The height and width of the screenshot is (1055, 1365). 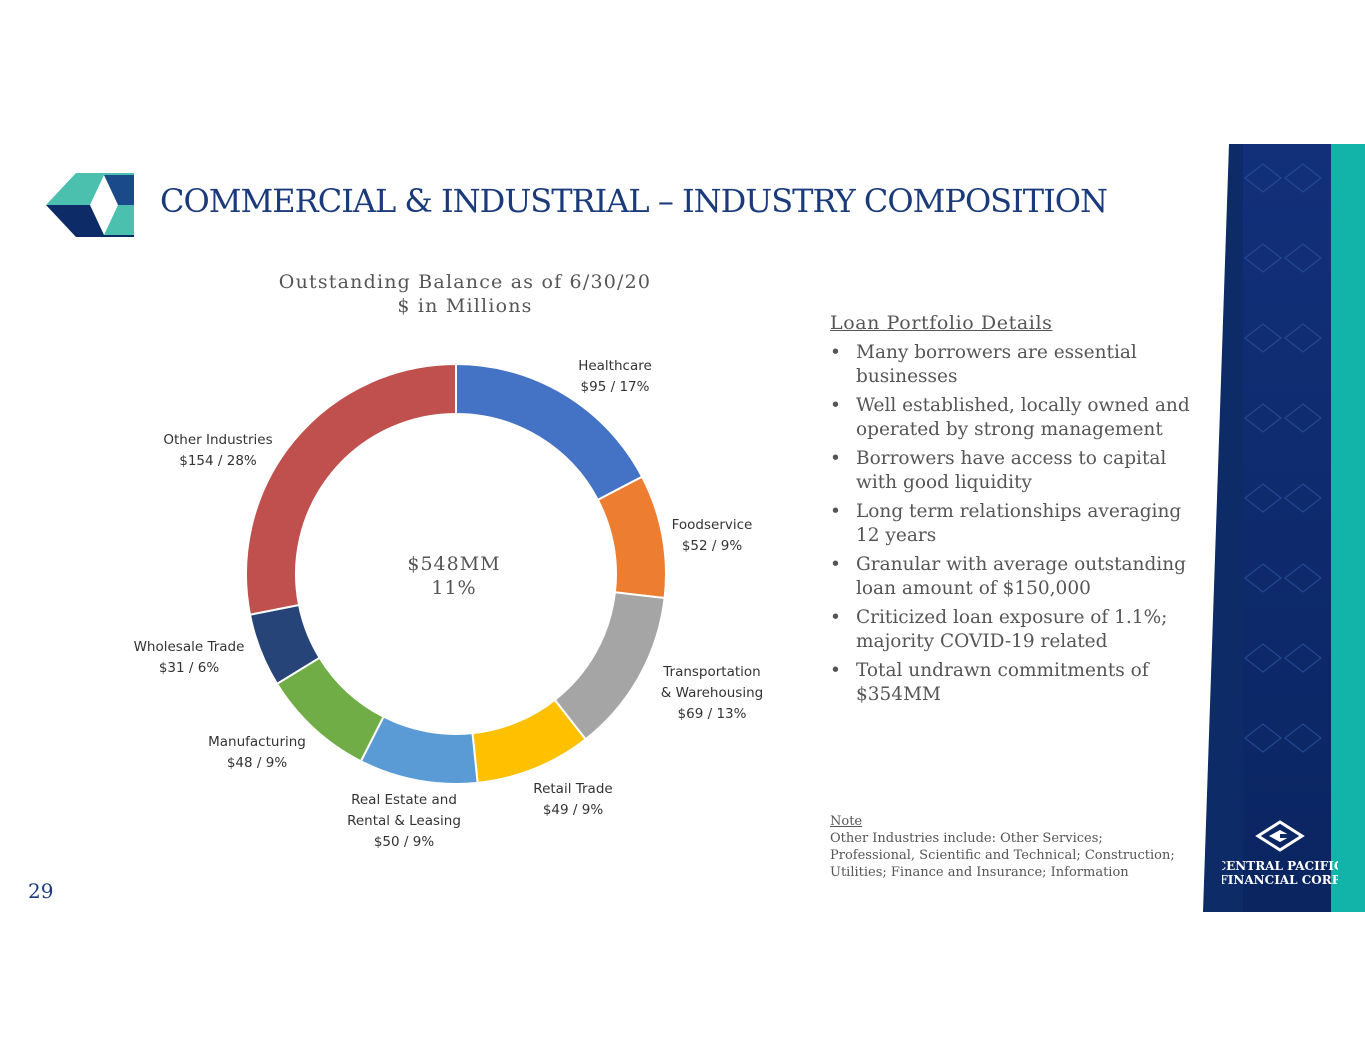 I want to click on central-pacific-logo-icon, so click(x=90, y=205).